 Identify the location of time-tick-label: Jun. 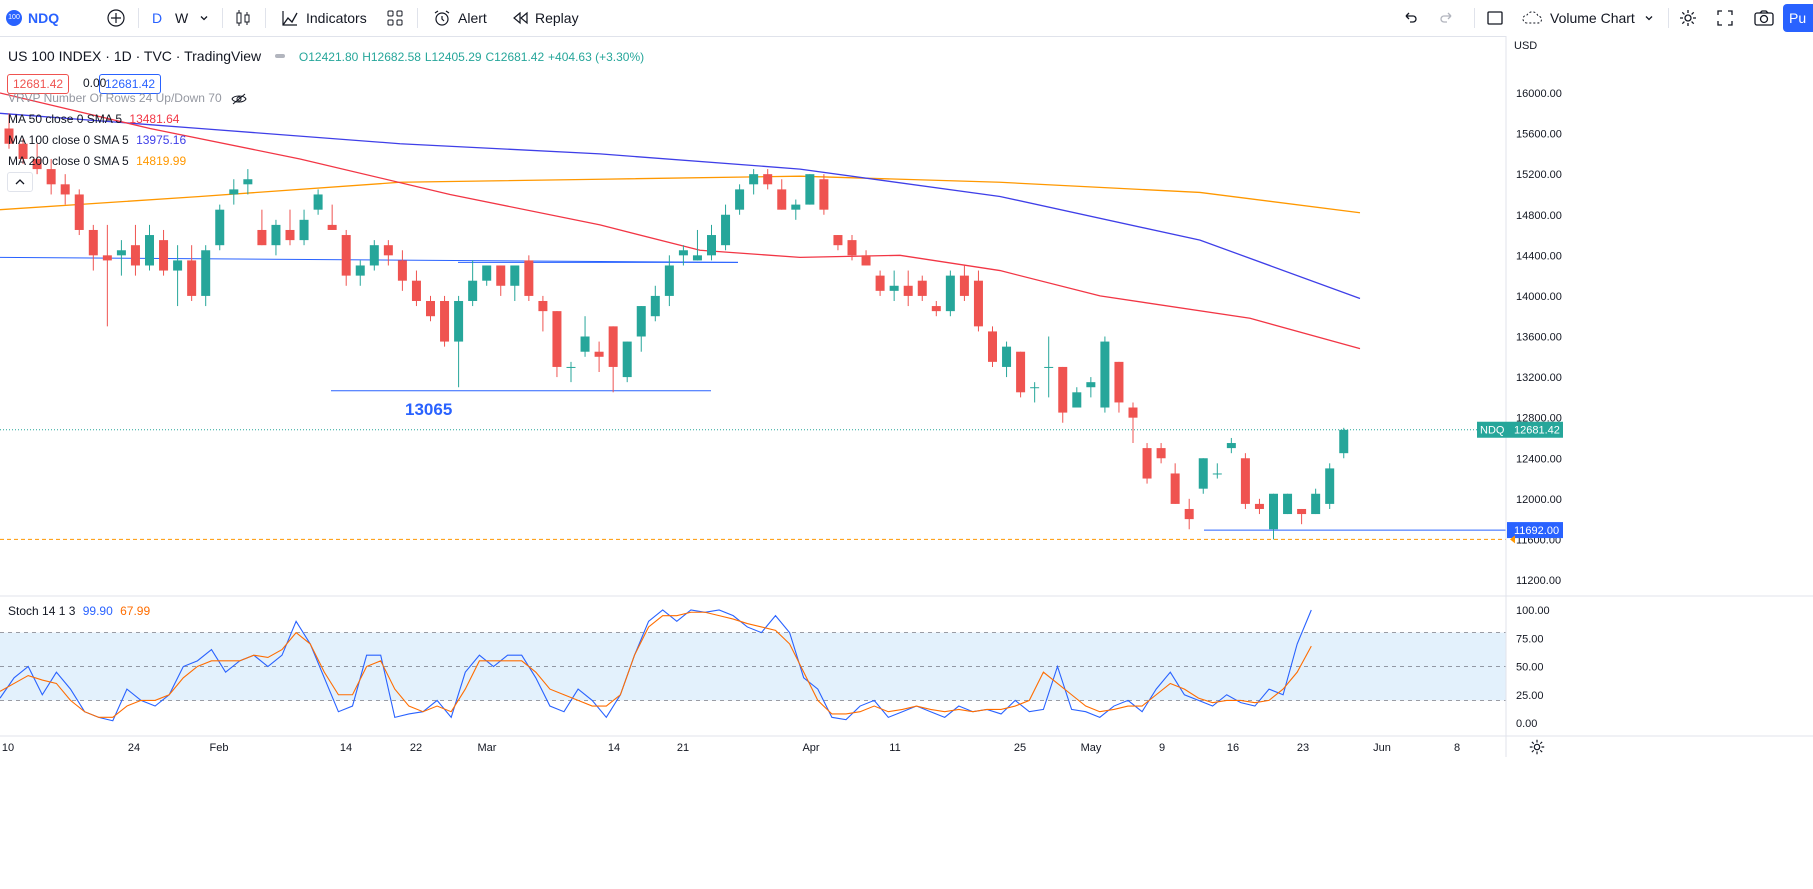
(1382, 748).